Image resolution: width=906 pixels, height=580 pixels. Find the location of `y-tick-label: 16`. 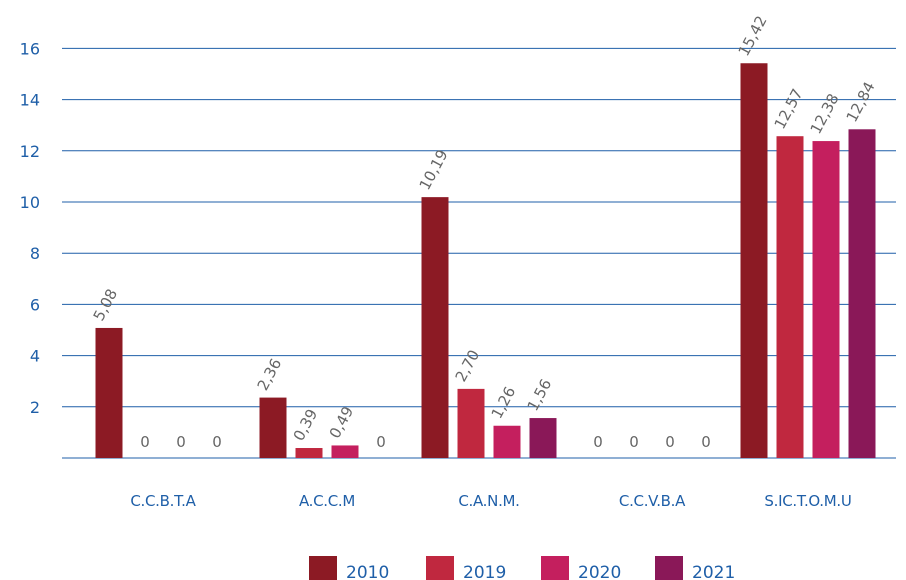

y-tick-label: 16 is located at coordinates (30, 48).